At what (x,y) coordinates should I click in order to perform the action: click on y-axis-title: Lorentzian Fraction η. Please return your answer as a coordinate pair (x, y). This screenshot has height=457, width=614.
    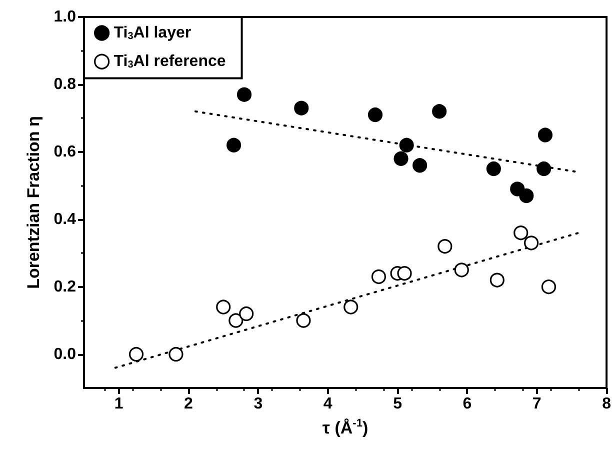
    Looking at the image, I should click on (33, 202).